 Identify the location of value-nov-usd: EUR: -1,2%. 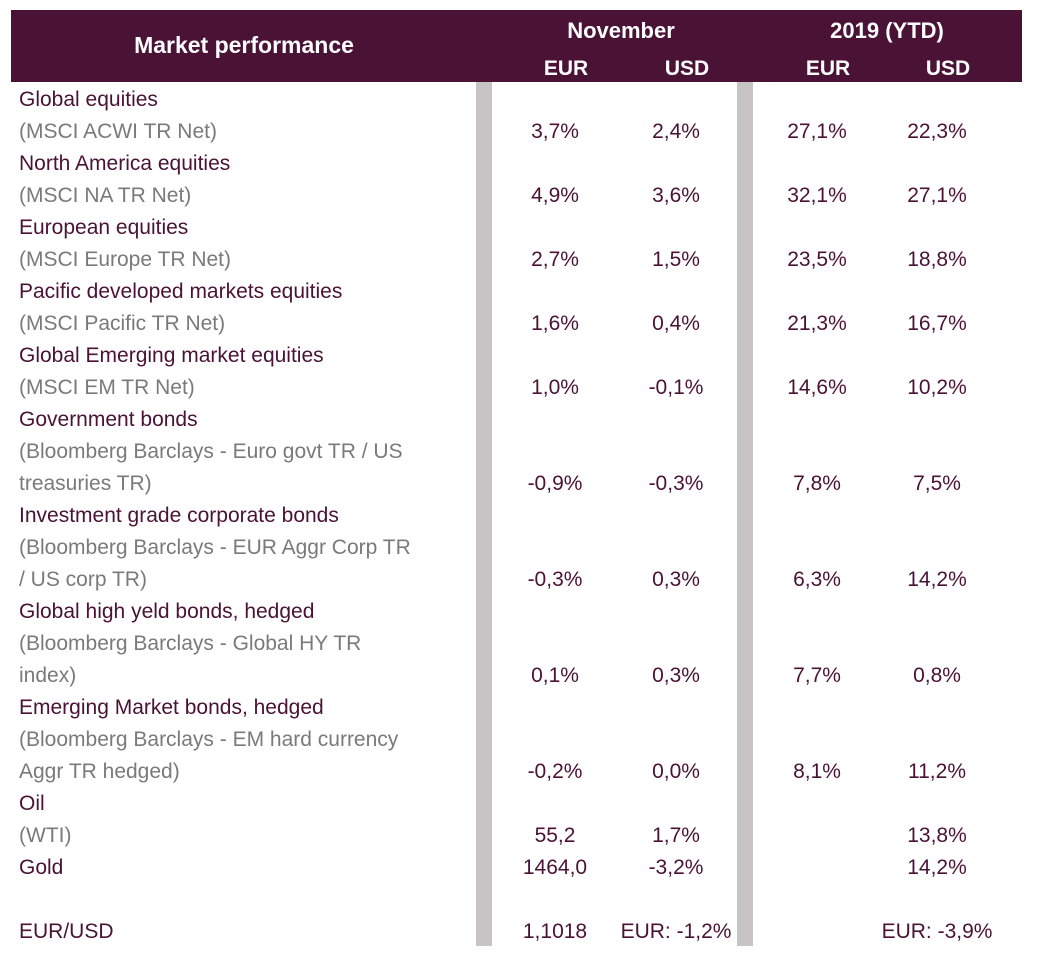
(676, 931).